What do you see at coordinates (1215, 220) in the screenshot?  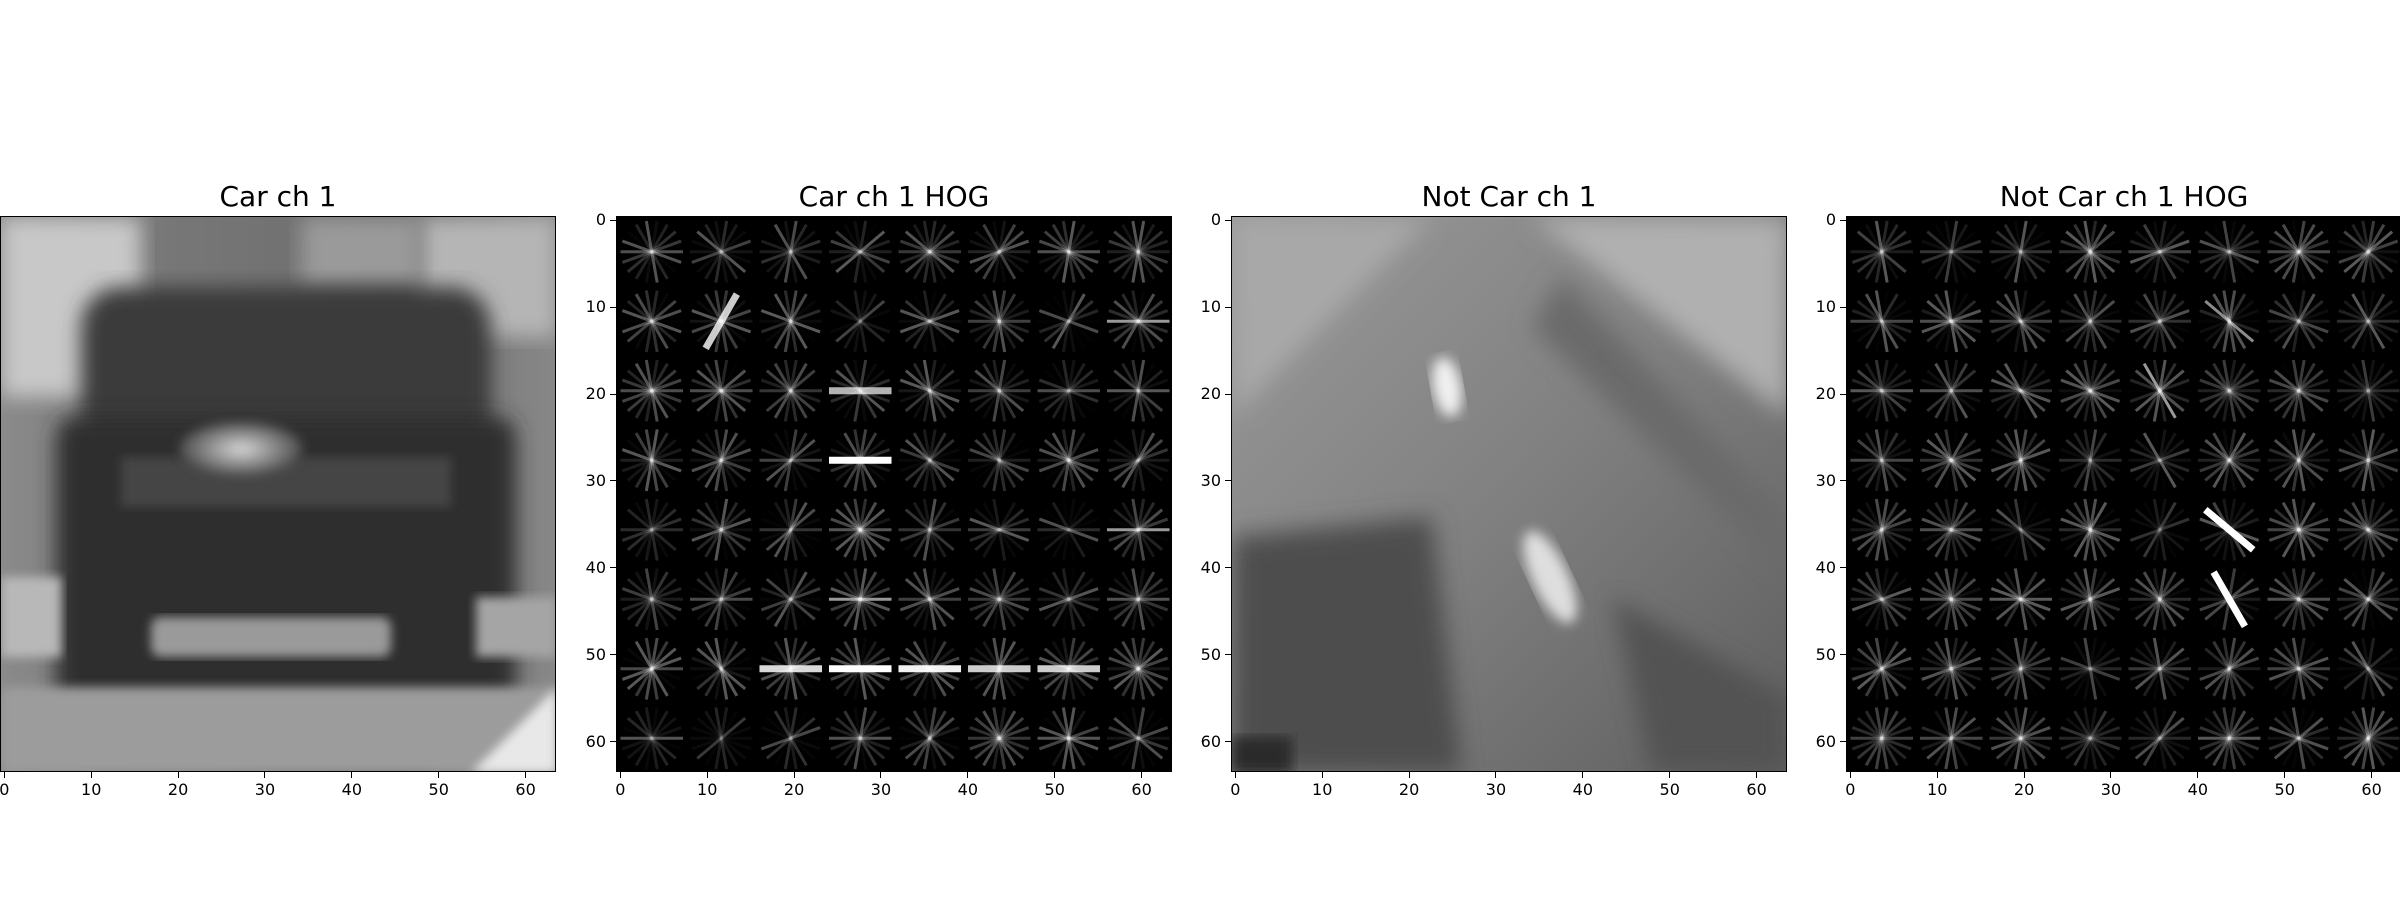 I see `y-tick-label: 0` at bounding box center [1215, 220].